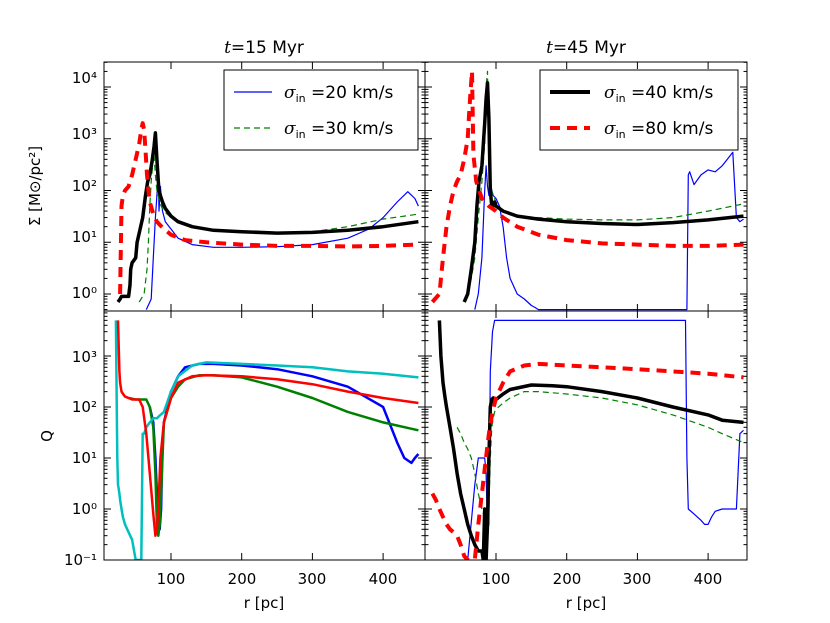  What do you see at coordinates (264, 48) in the screenshot?
I see `panel-title-left: t=15 Myr` at bounding box center [264, 48].